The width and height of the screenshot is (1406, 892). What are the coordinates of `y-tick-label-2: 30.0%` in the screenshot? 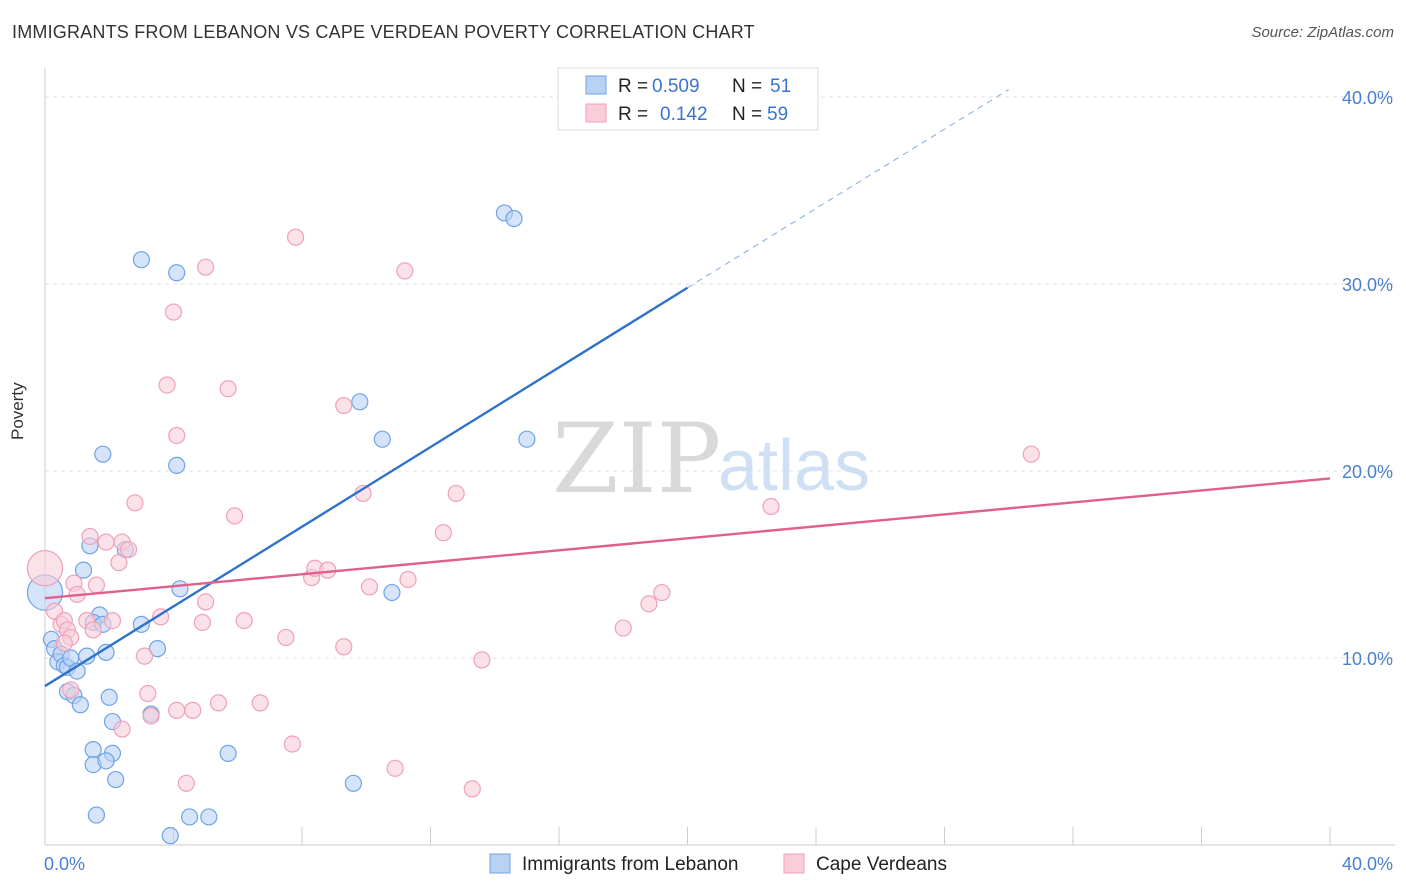 It's located at (1367, 285).